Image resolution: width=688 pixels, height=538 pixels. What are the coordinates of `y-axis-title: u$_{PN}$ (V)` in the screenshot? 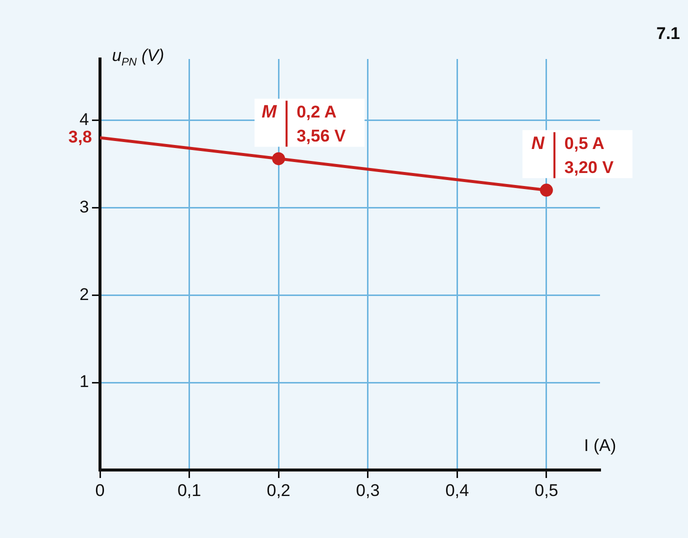 It's located at (138, 57).